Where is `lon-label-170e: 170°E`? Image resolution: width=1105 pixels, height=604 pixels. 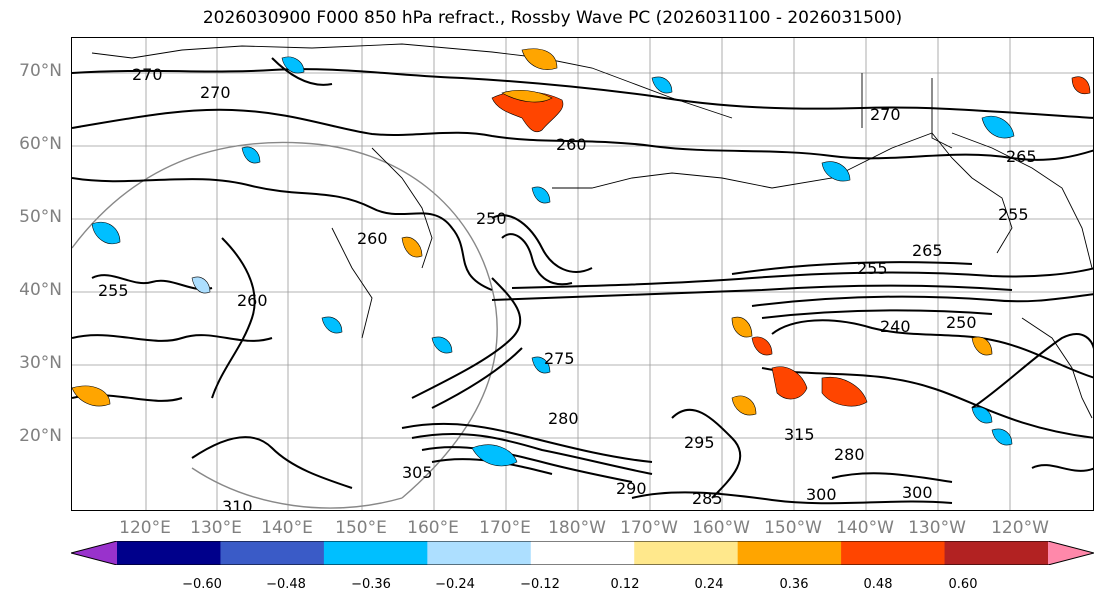 lon-label-170e: 170°E is located at coordinates (505, 528).